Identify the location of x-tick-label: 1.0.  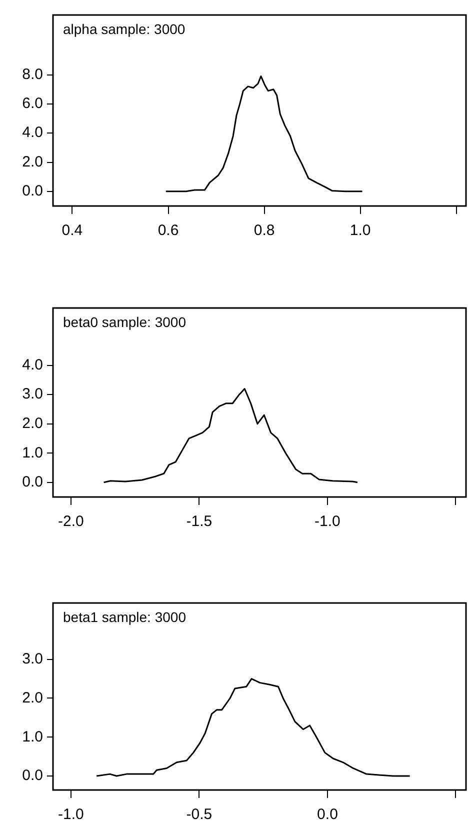
(360, 231).